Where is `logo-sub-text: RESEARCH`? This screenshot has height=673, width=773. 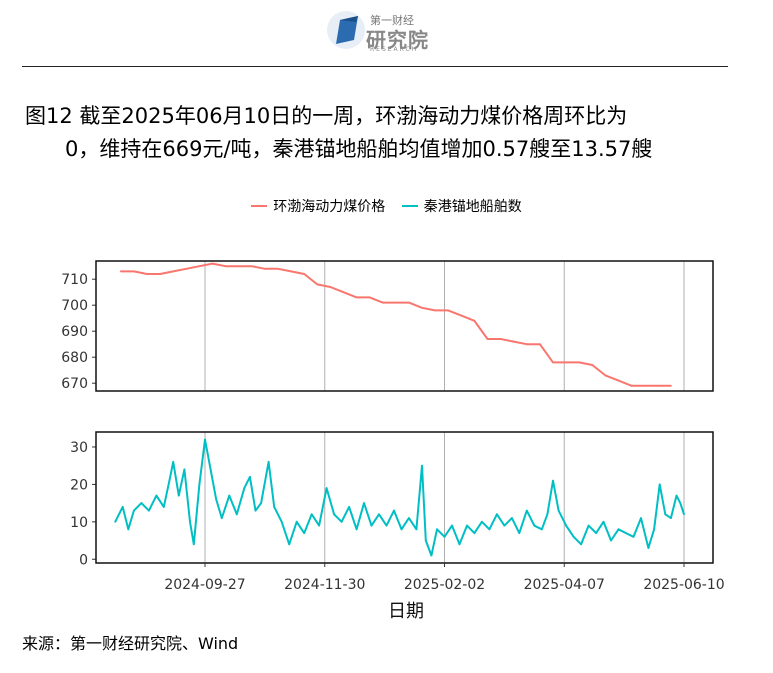
logo-sub-text: RESEARCH is located at coordinates (394, 49).